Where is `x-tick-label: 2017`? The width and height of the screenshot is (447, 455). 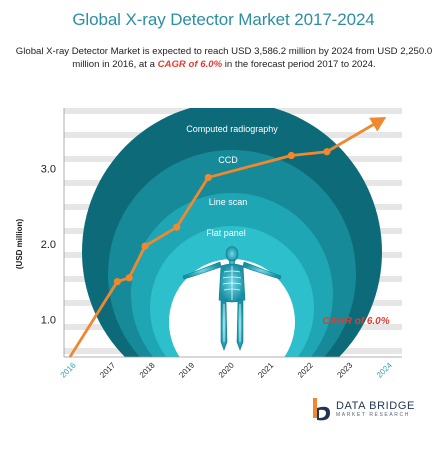
x-tick-label: 2017 is located at coordinates (107, 369).